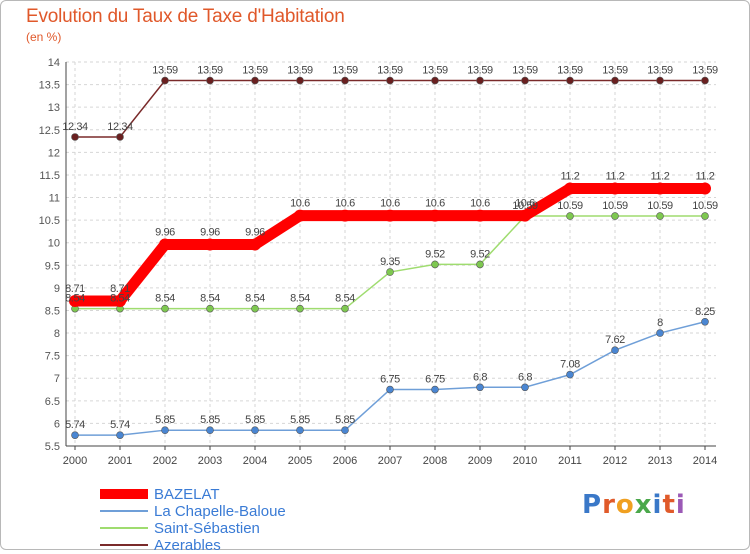 Image resolution: width=750 pixels, height=554 pixels. What do you see at coordinates (57, 379) in the screenshot?
I see `y-tick-label: 7` at bounding box center [57, 379].